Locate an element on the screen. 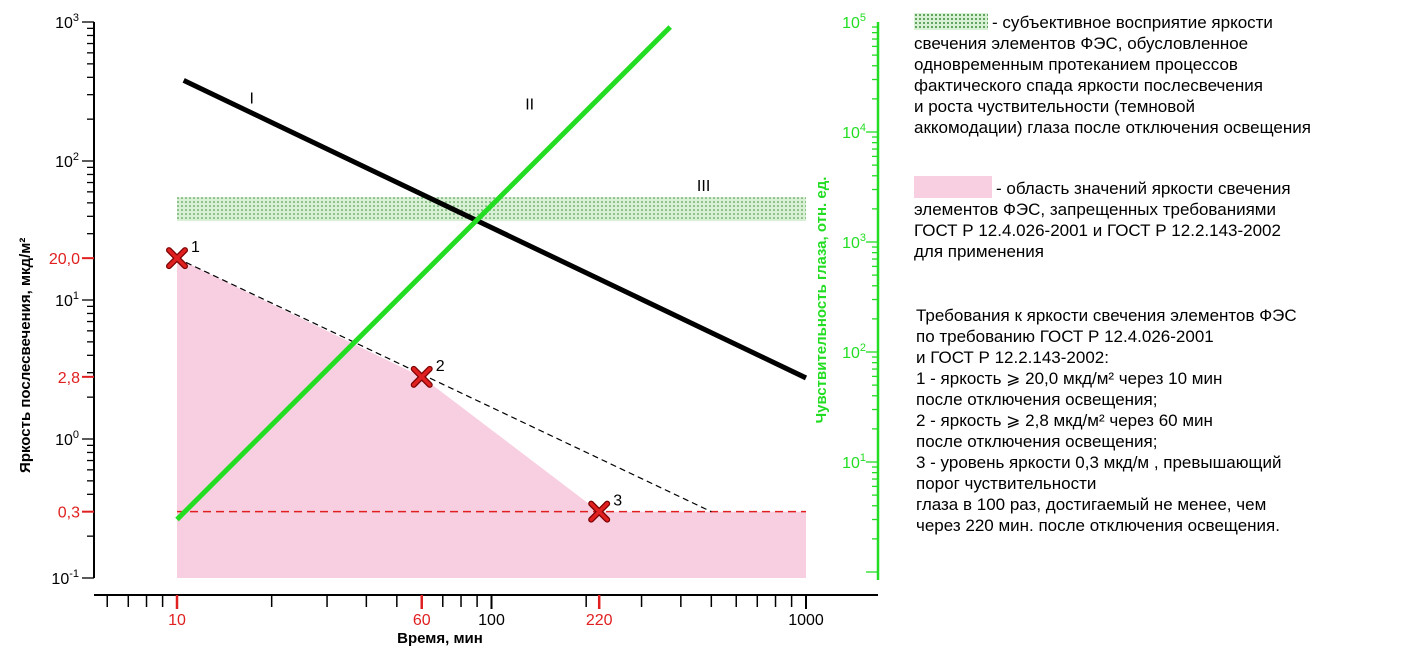 This screenshot has height=650, width=1415. left-tick-label: 10⁰ is located at coordinates (67, 439).